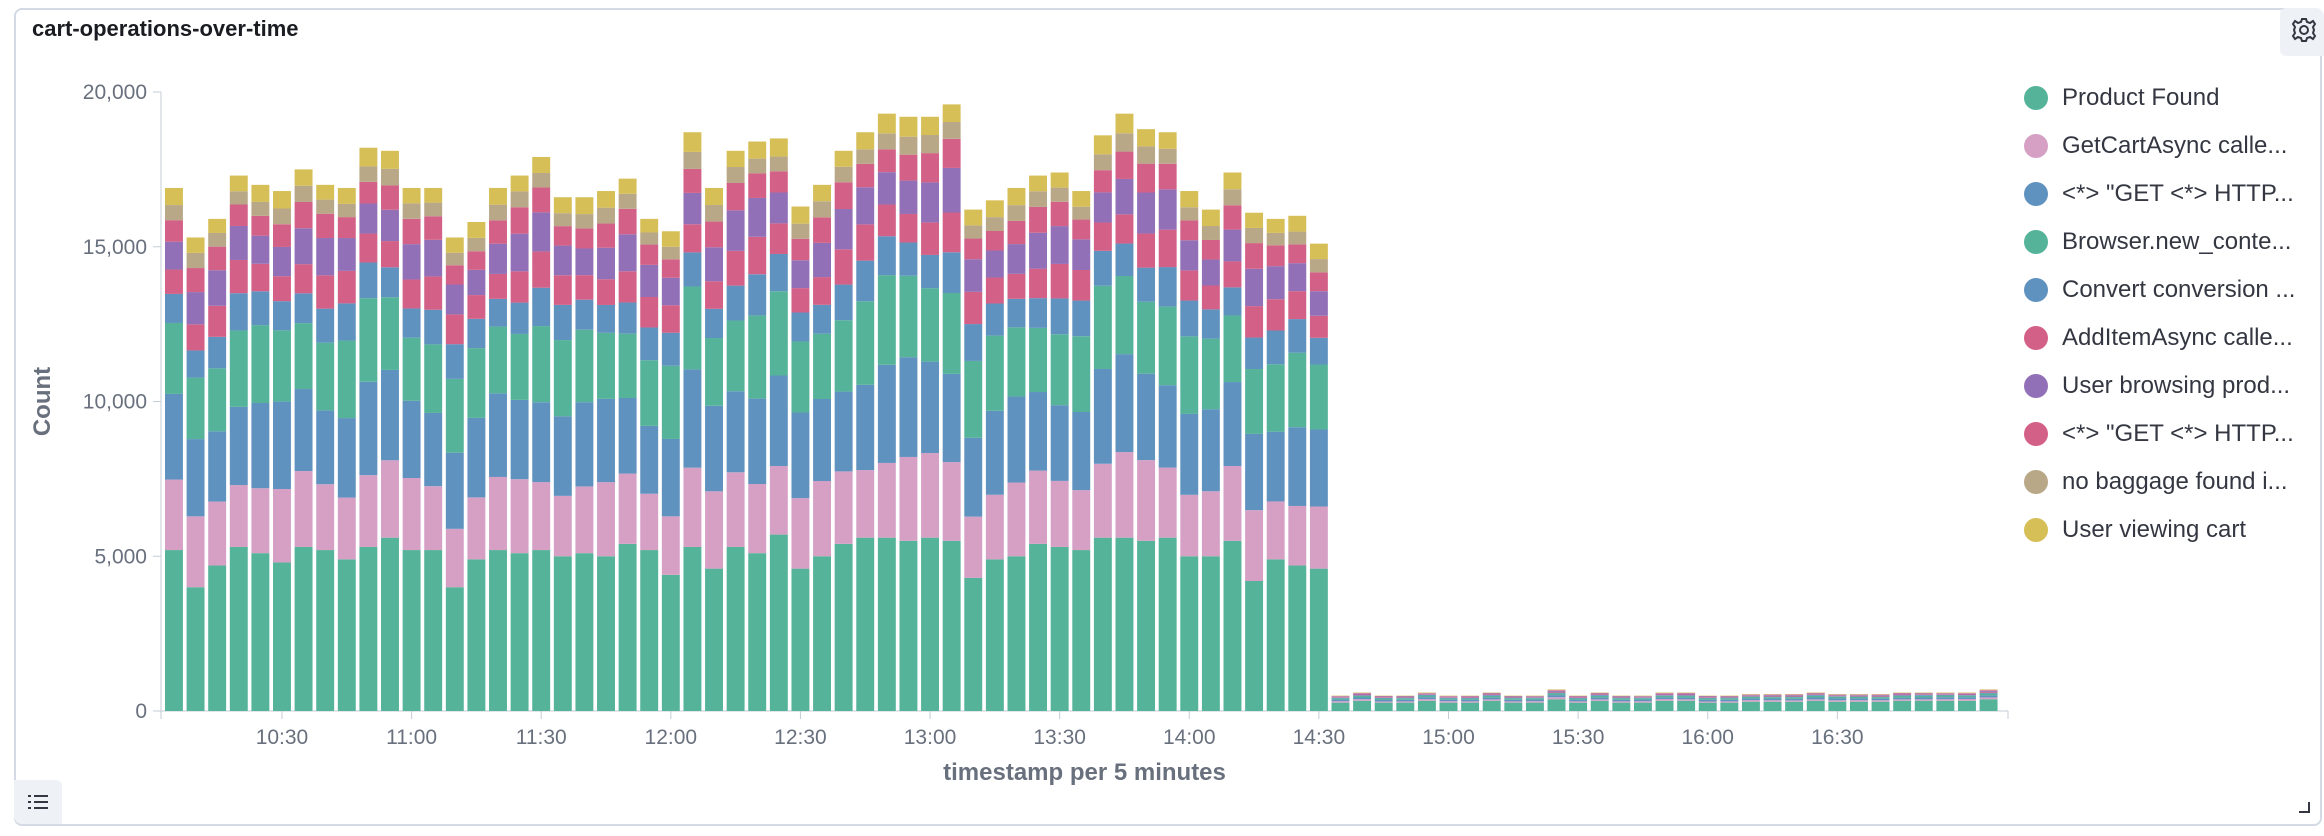 Image resolution: width=2324 pixels, height=836 pixels. Describe the element at coordinates (38, 802) in the screenshot. I see `legend-toggle-button` at that location.